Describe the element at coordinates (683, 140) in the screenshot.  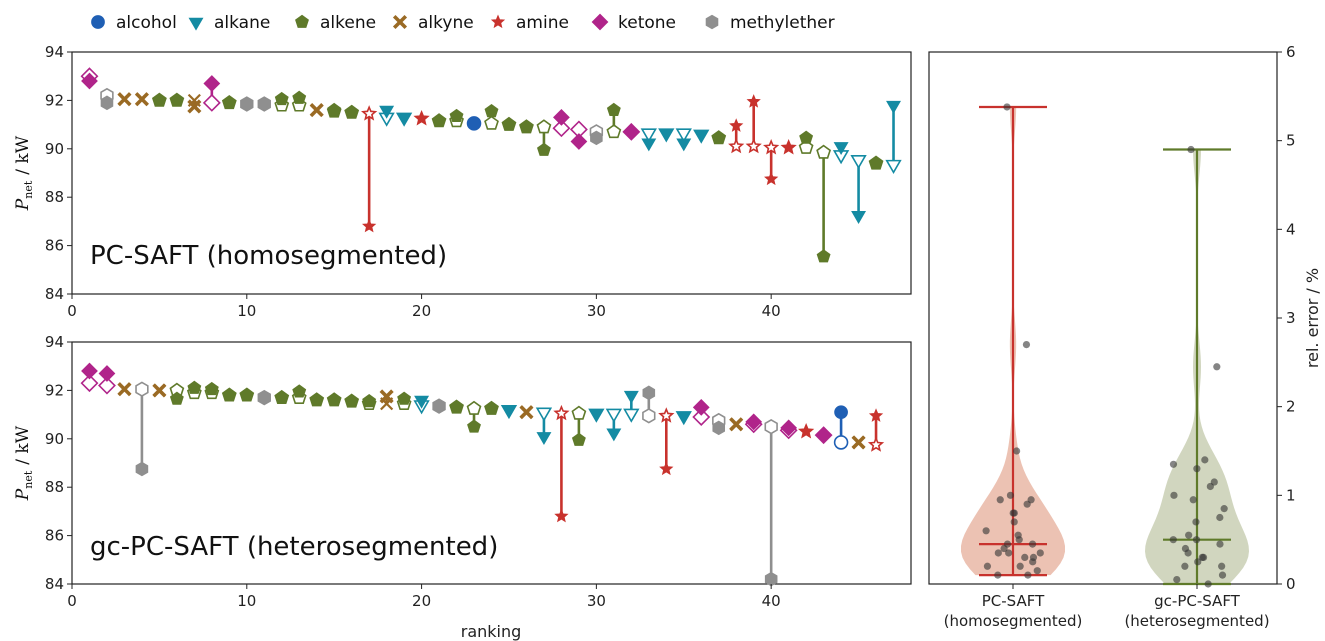
I see `pc-saft-point-35-alkane` at that location.